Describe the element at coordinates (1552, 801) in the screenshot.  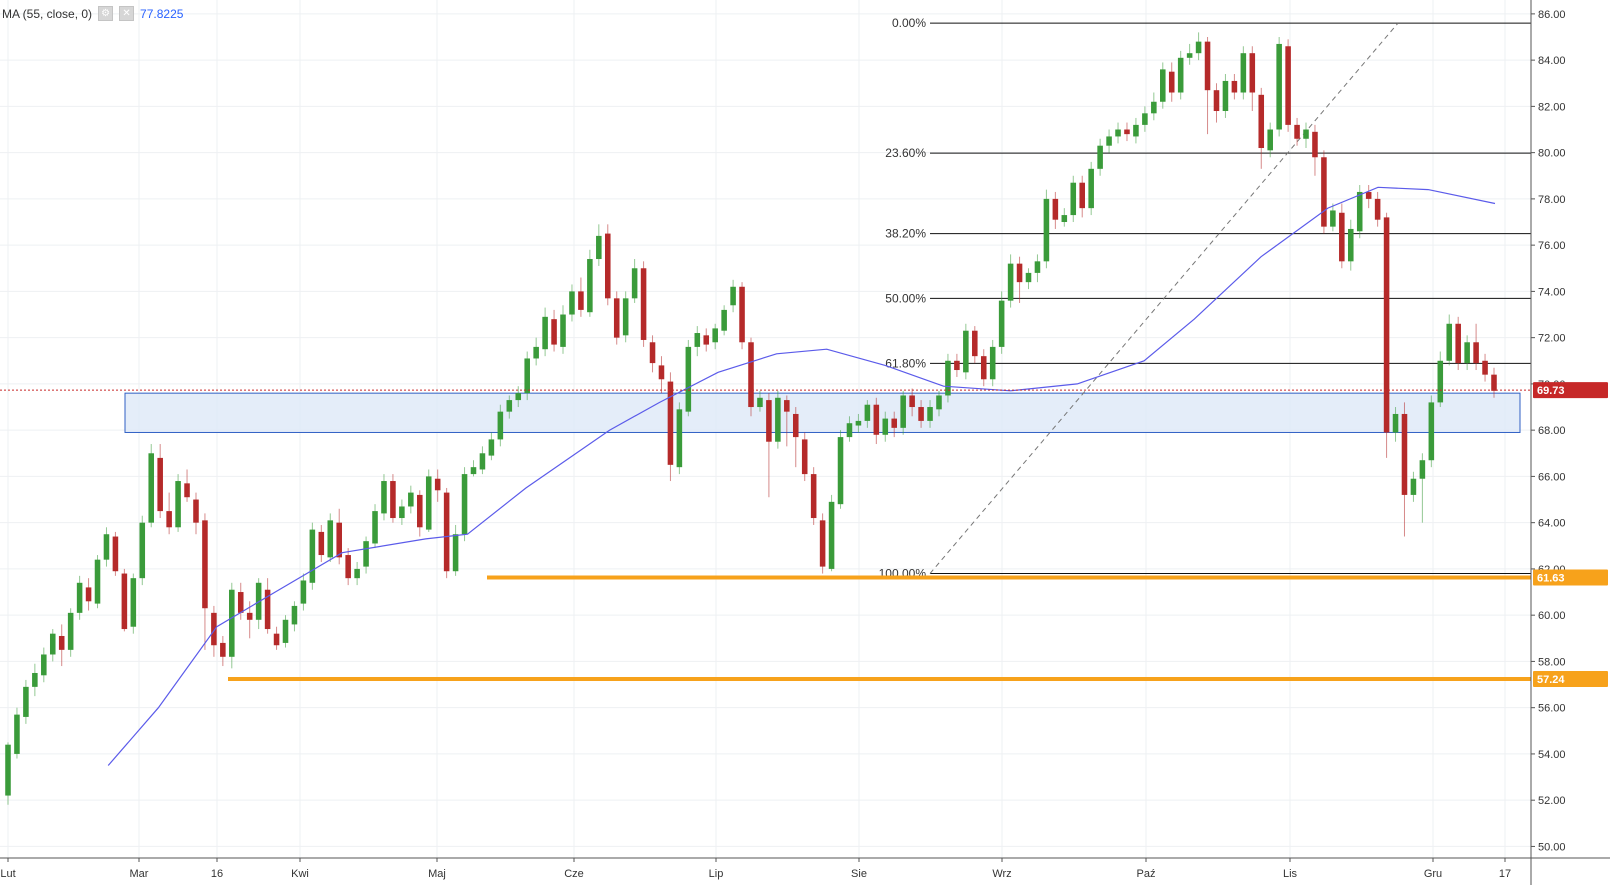
I see `y-tick-label: 52.00` at that location.